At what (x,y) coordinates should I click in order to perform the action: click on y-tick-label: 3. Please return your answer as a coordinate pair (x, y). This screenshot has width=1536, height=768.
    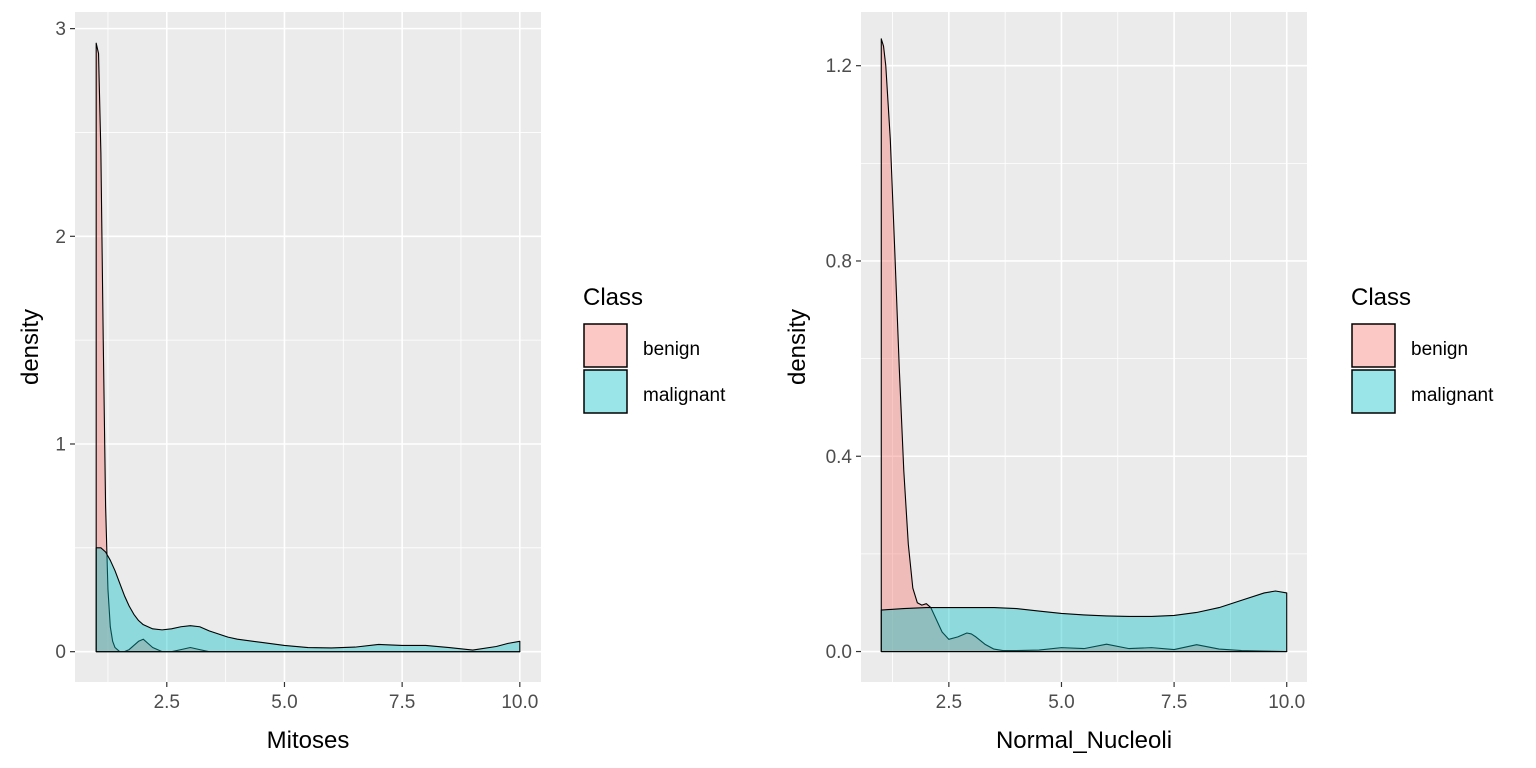
    Looking at the image, I should click on (60, 29).